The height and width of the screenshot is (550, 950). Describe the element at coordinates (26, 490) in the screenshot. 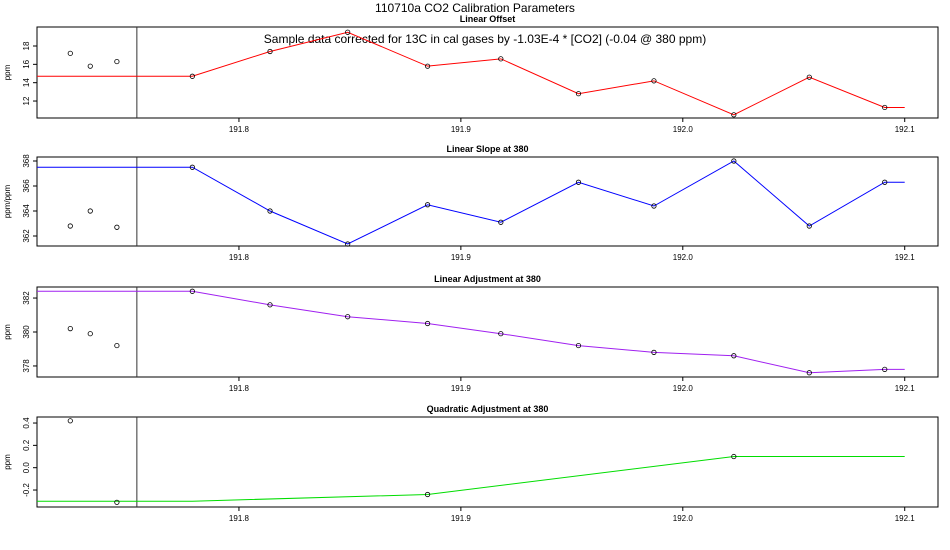

I see `y-tick-label: -0.2` at that location.